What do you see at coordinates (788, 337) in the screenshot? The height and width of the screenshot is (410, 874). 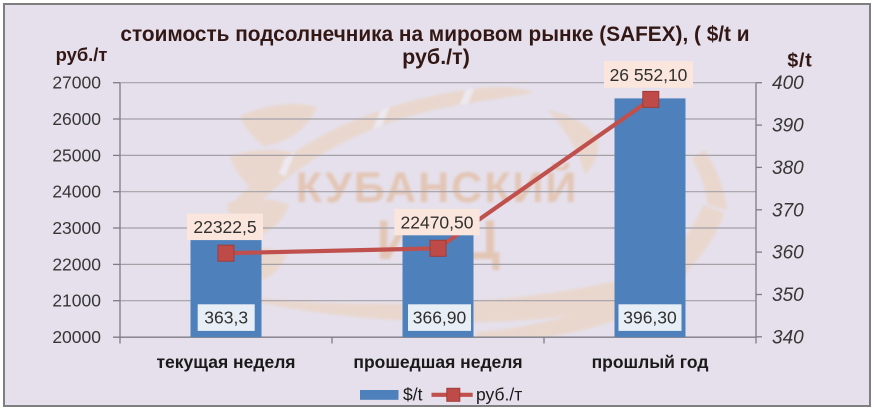 I see `svg-text: 340` at bounding box center [788, 337].